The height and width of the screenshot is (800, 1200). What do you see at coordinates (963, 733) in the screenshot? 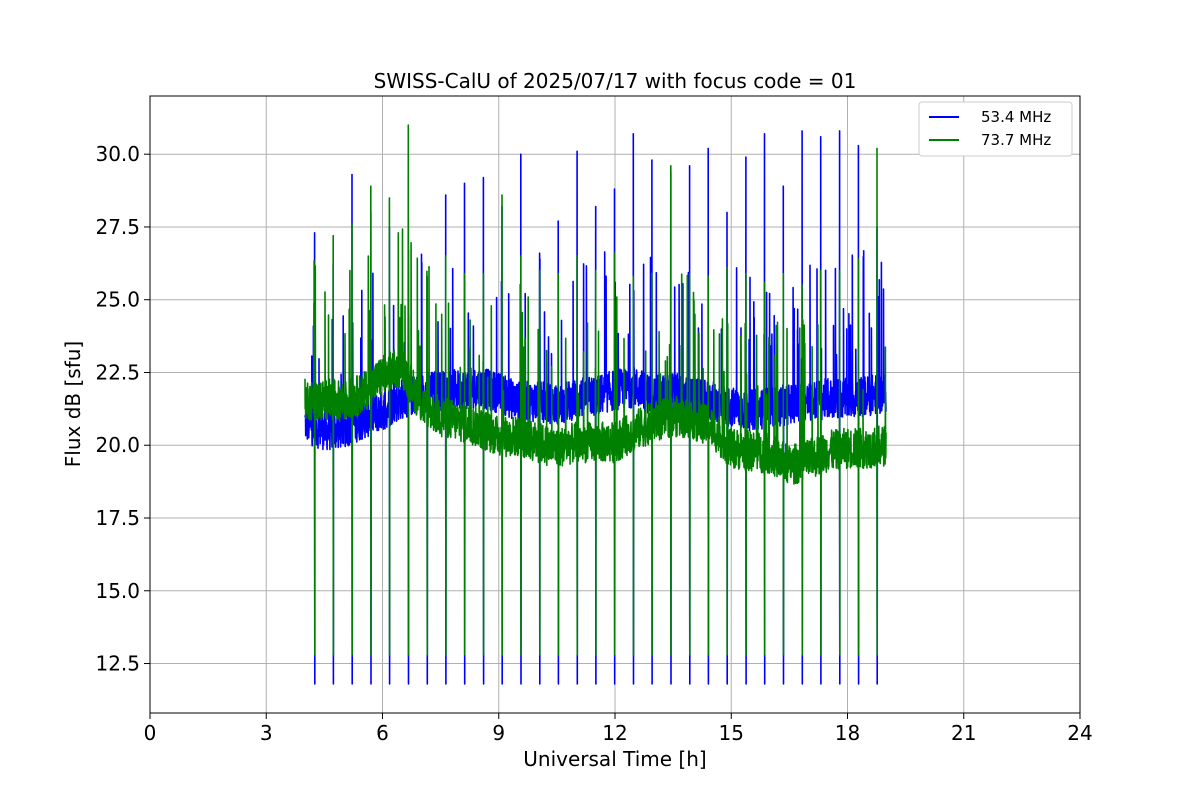
I see `x-tick-label: 21` at bounding box center [963, 733].